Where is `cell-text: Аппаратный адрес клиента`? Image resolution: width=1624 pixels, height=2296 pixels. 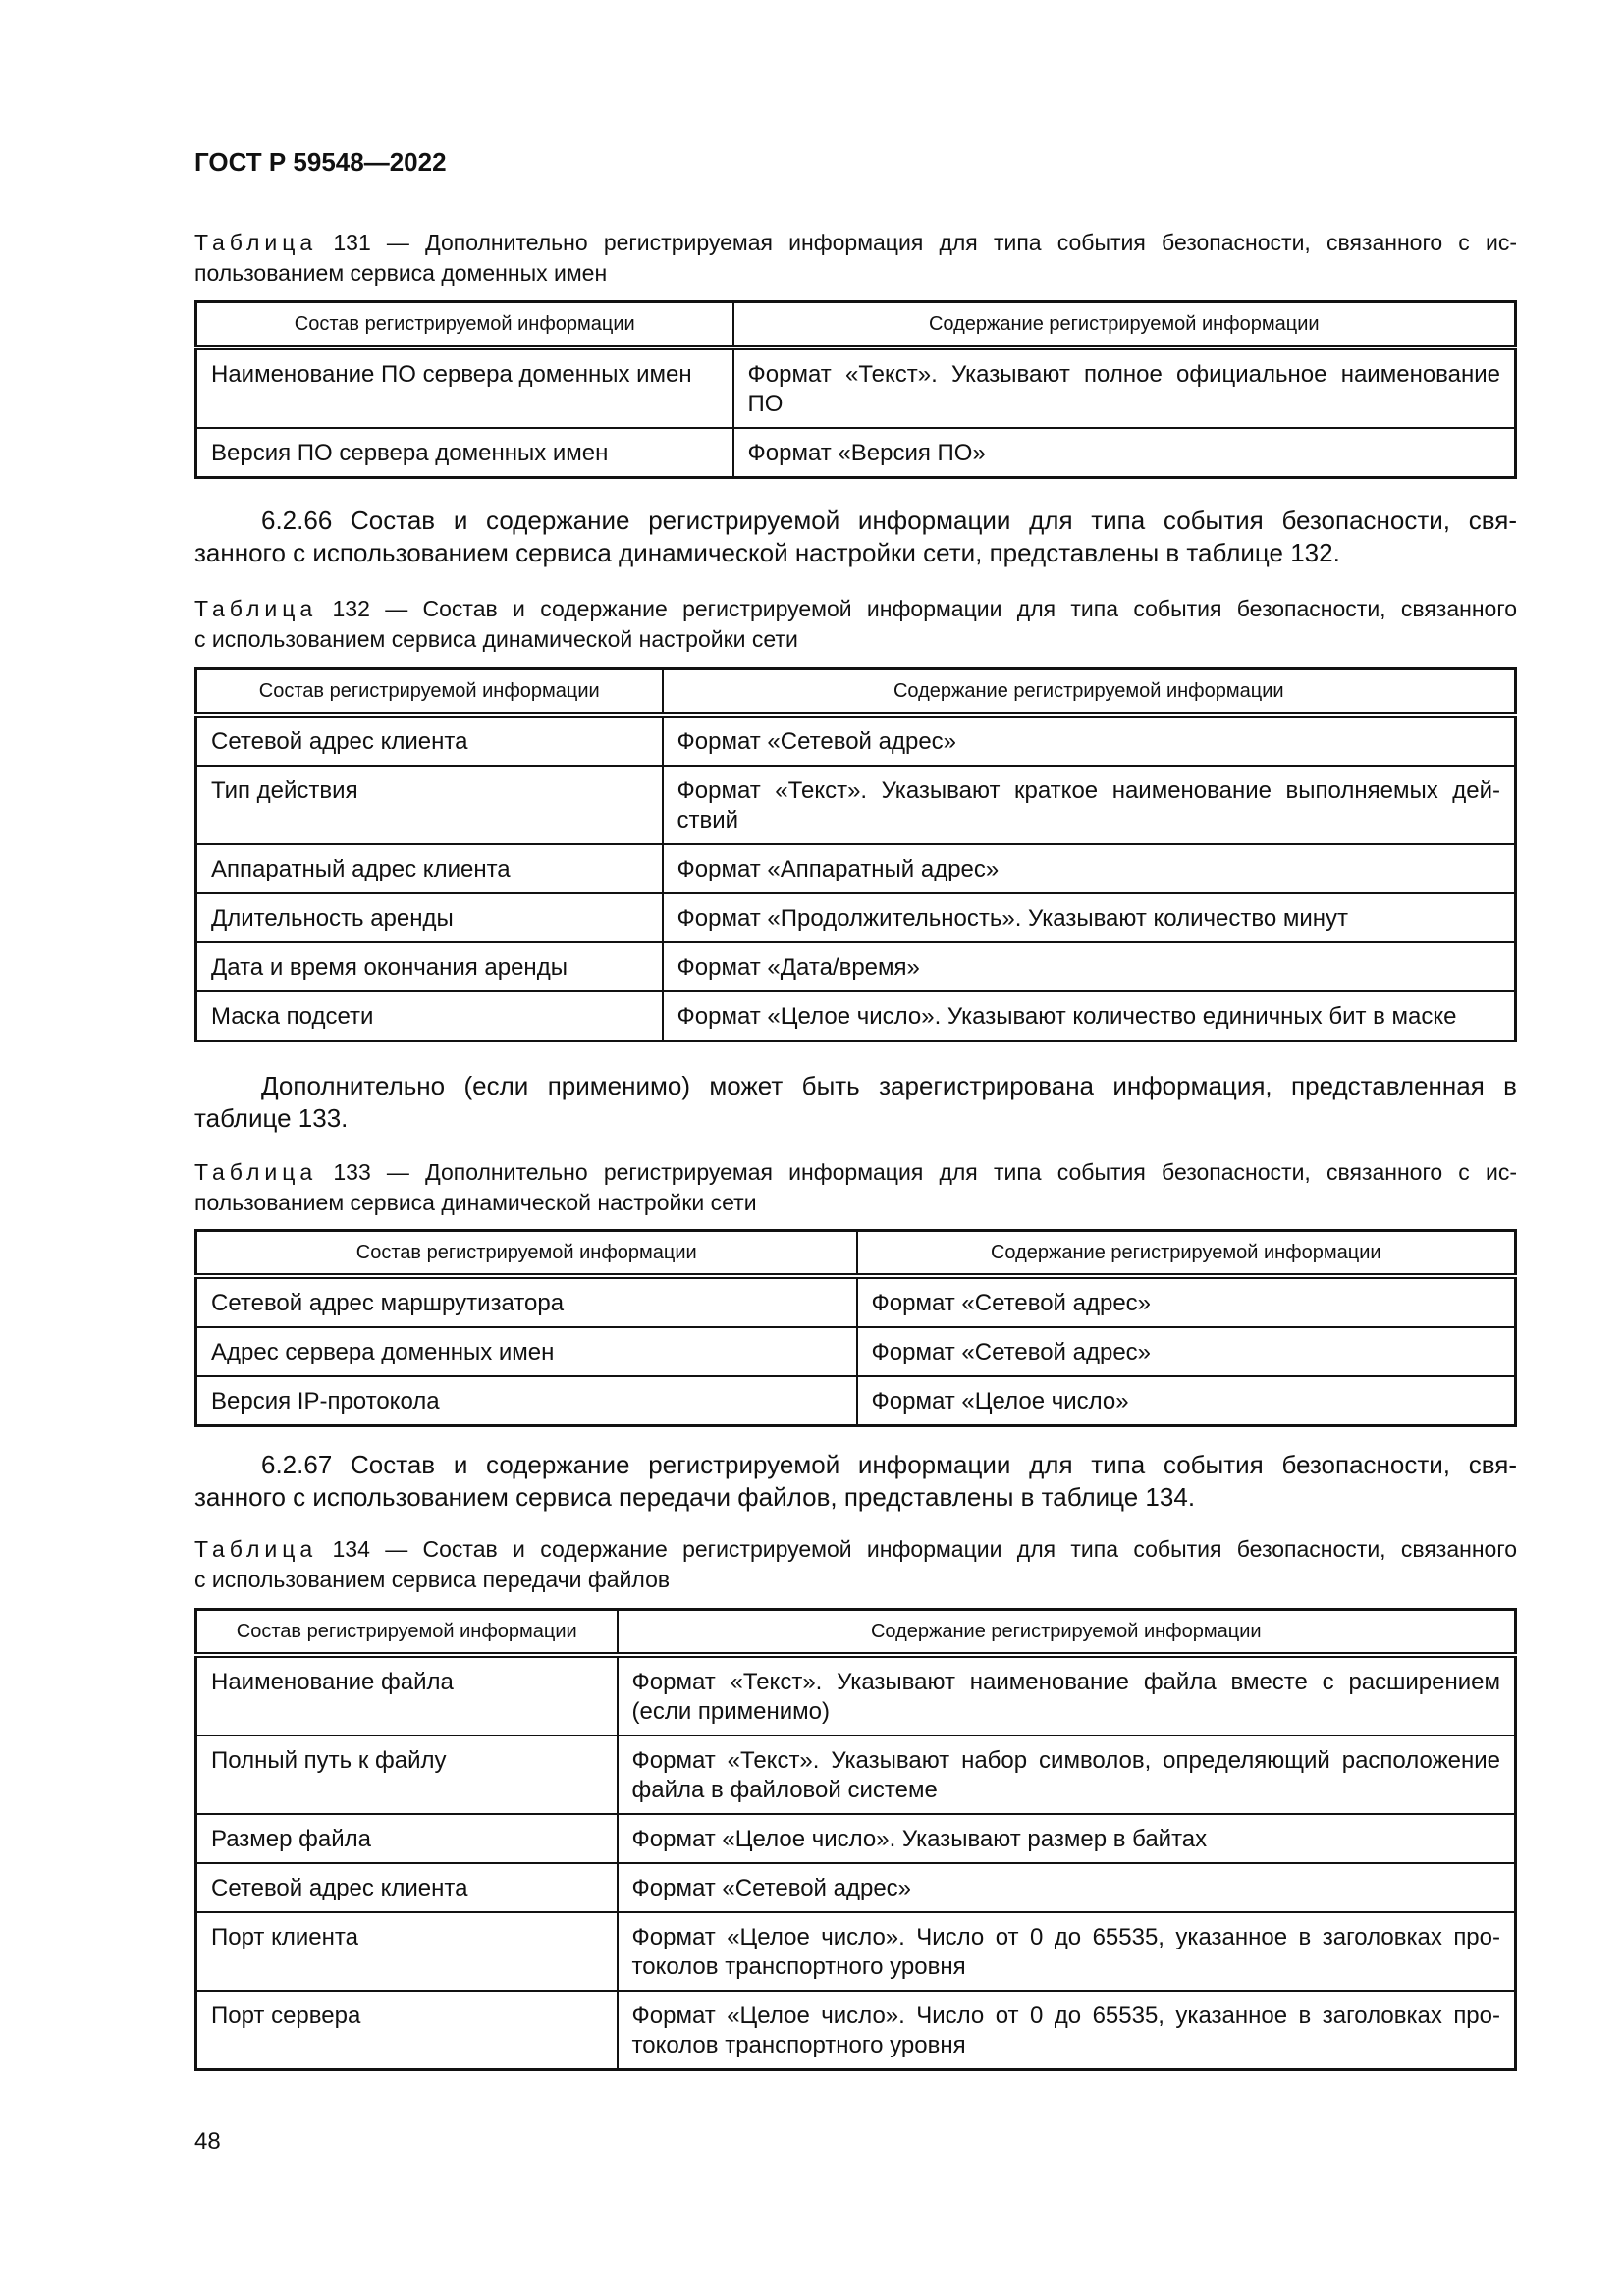 cell-text: Аппаратный адрес клиента is located at coordinates (429, 869).